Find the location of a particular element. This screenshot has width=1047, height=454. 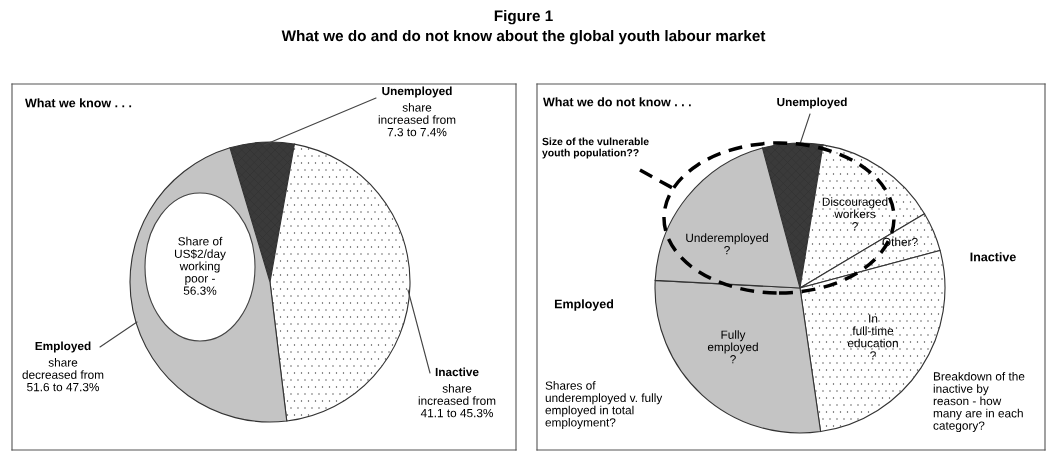

text: Size of the vulnerable youth population?? is located at coordinates (595, 148).